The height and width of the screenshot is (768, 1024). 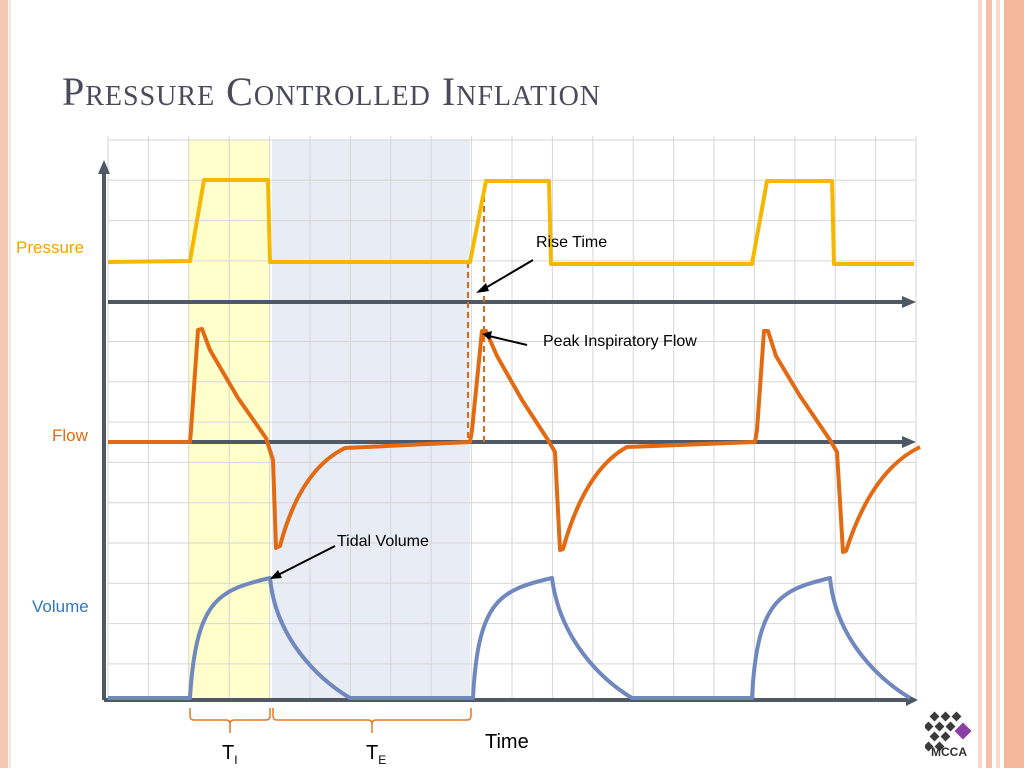 What do you see at coordinates (276, 574) in the screenshot?
I see `tidal-volume-arrowhead` at bounding box center [276, 574].